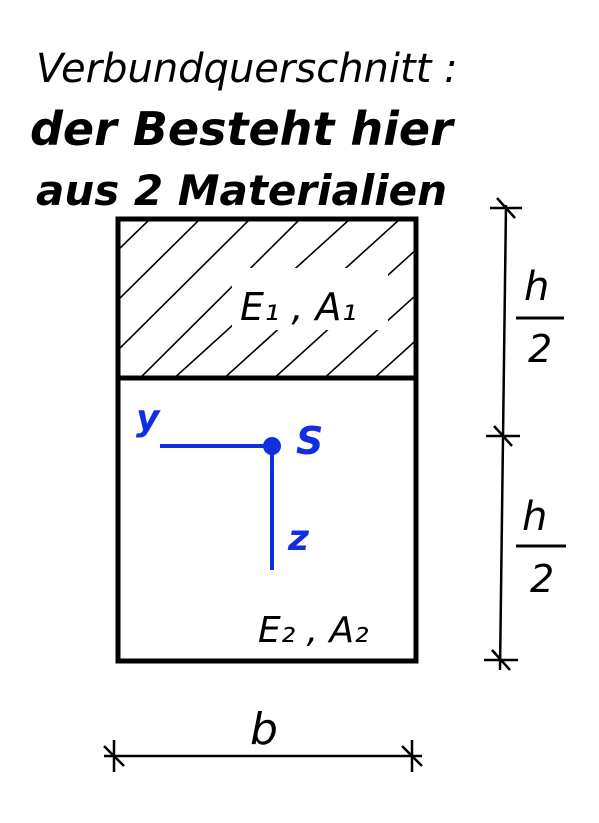 Image resolution: width=599 pixels, height=823 pixels. What do you see at coordinates (148, 418) in the screenshot?
I see `y-axis-label: y` at bounding box center [148, 418].